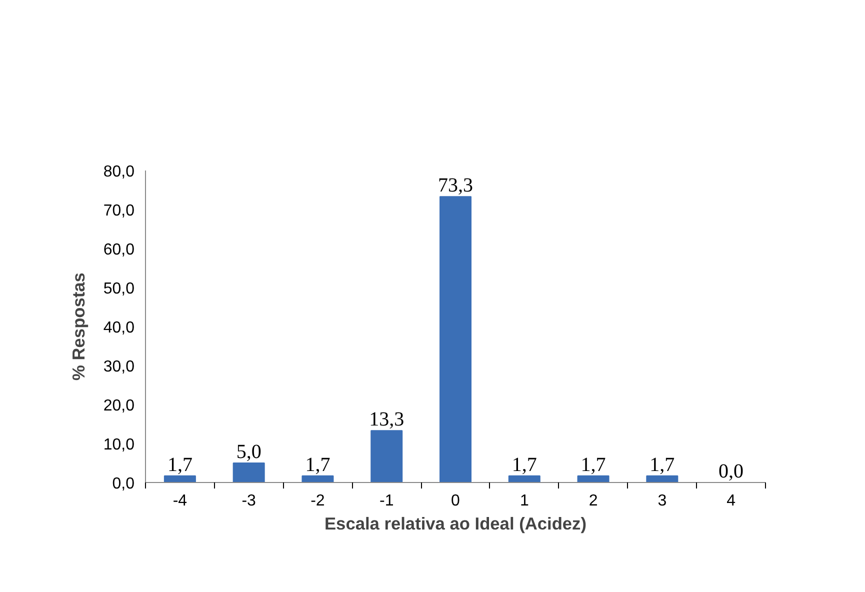 This screenshot has height=592, width=865. Describe the element at coordinates (386, 419) in the screenshot. I see `data-label: 13,3` at that location.